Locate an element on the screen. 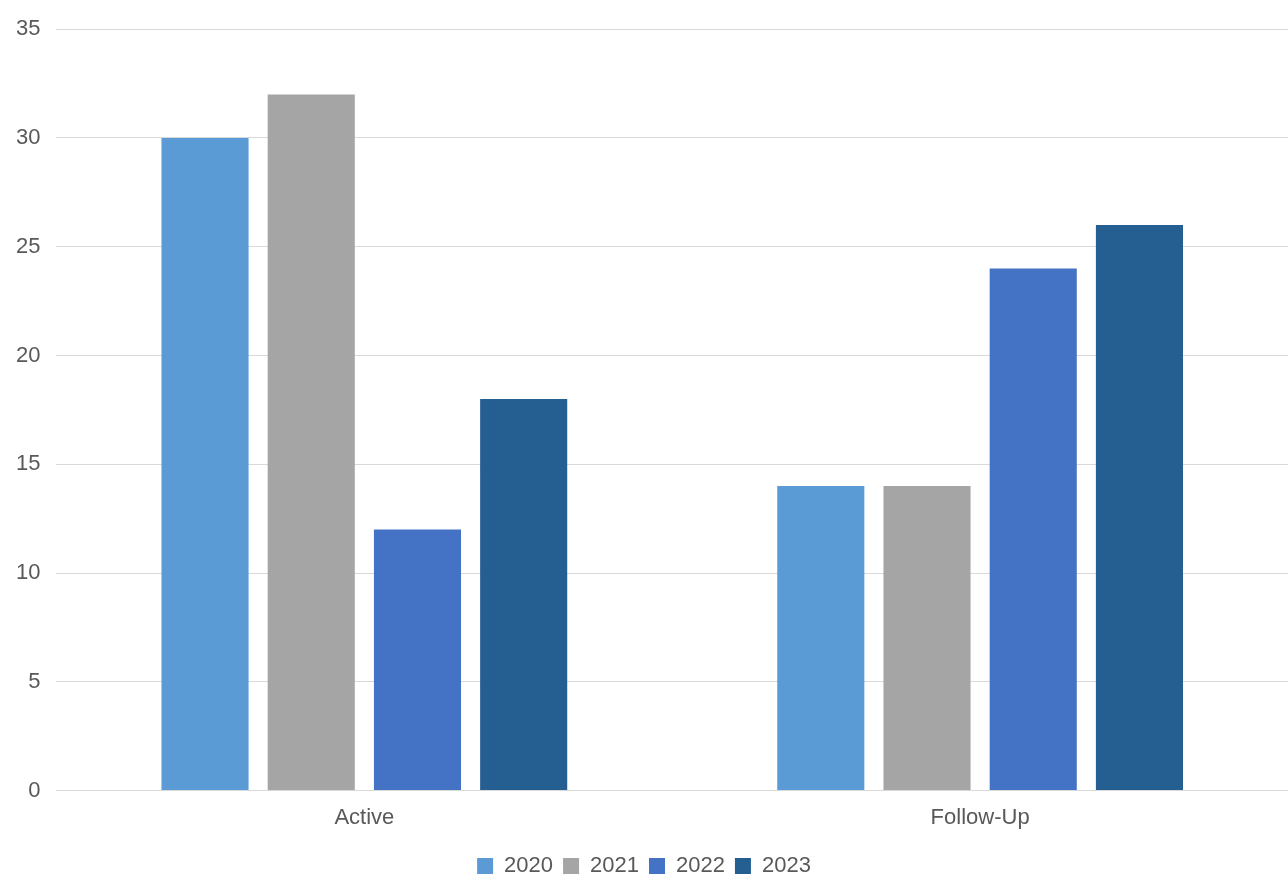  y-tick-label: 5 is located at coordinates (34, 680).